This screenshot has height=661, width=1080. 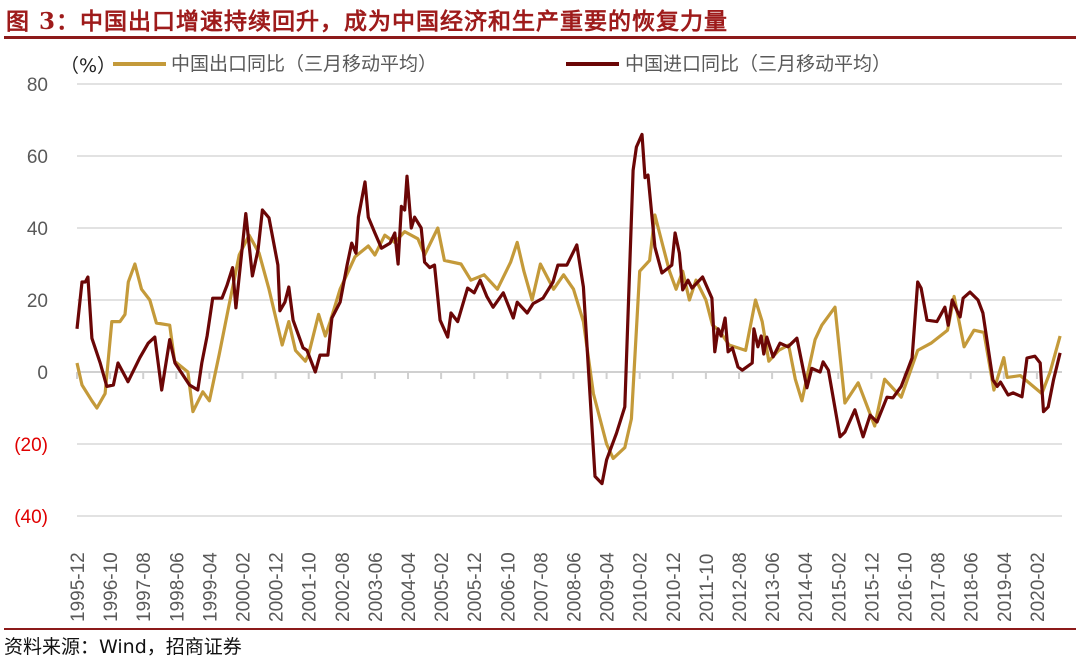 What do you see at coordinates (939, 587) in the screenshot?
I see `x-tick-label: 2017-08` at bounding box center [939, 587].